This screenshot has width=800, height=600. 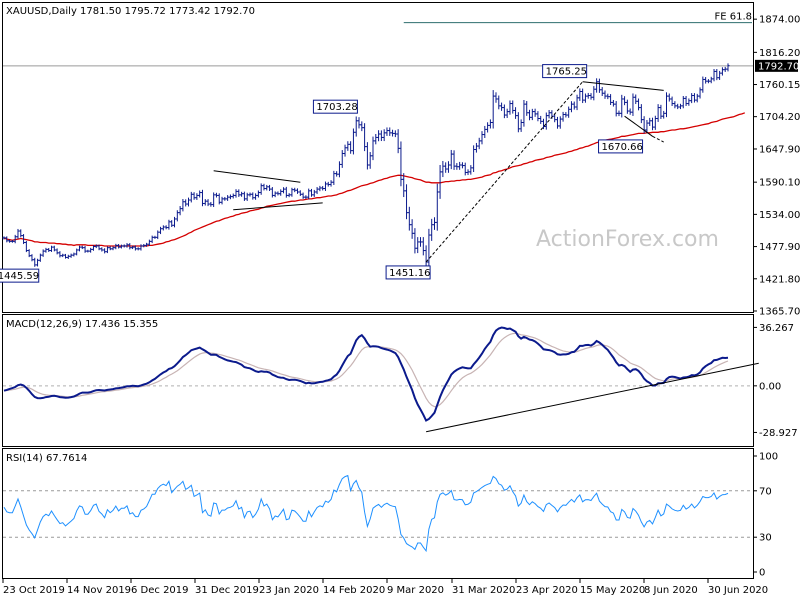 What do you see at coordinates (765, 515) in the screenshot?
I see `rsi-axis: 100 70 30 0` at bounding box center [765, 515].